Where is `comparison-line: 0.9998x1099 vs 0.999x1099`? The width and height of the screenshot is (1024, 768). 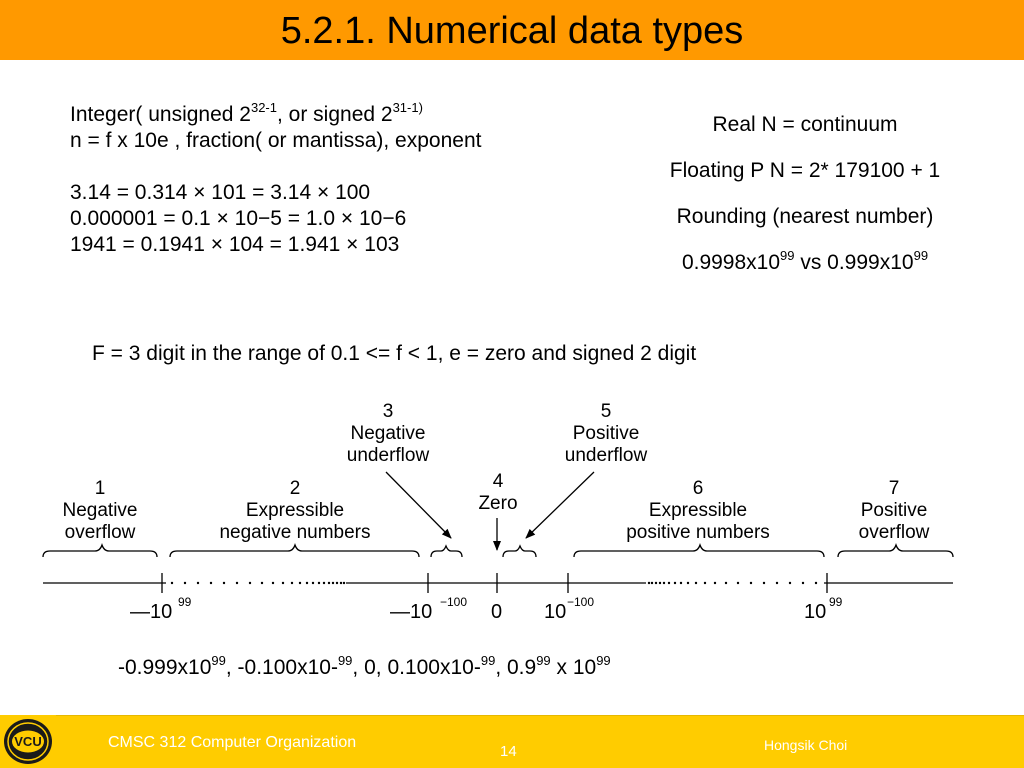
comparison-line: 0.9998x1099 vs 0.999x1099 is located at coordinates (805, 262).